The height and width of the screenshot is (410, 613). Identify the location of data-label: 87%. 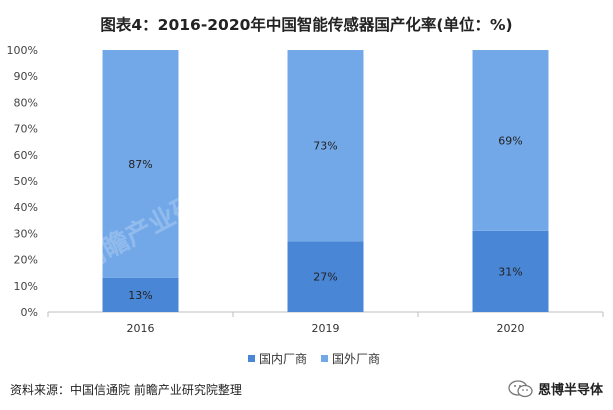
(140, 164).